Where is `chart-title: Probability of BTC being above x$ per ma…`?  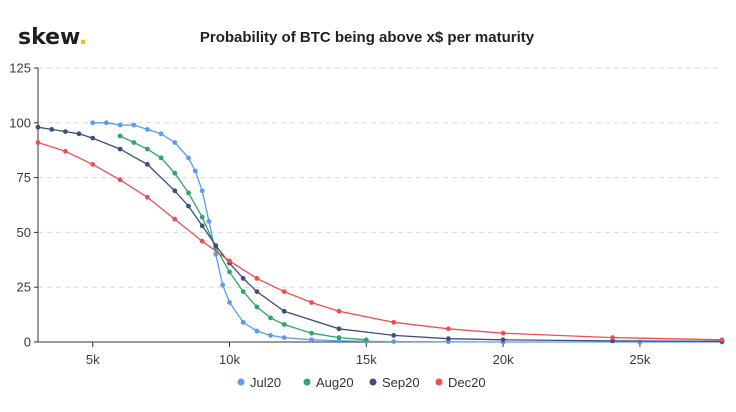
chart-title: Probability of BTC being above x$ per ma… is located at coordinates (367, 37).